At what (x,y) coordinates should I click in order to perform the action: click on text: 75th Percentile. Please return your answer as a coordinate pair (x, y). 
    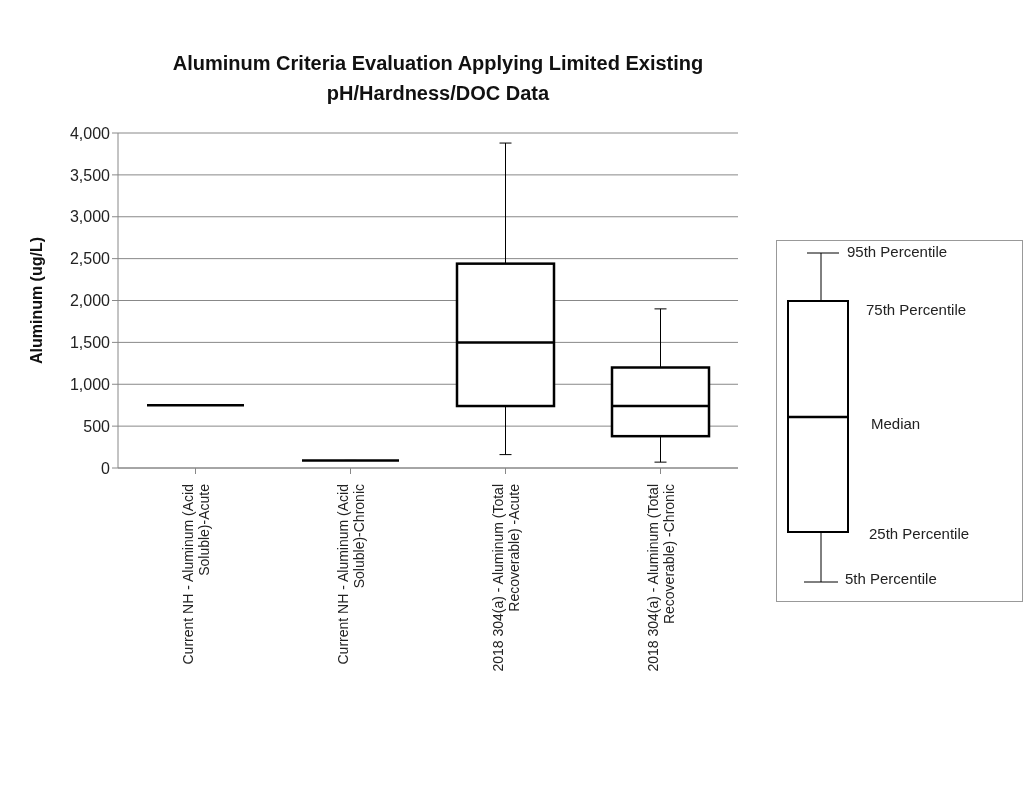
    Looking at the image, I should click on (916, 309).